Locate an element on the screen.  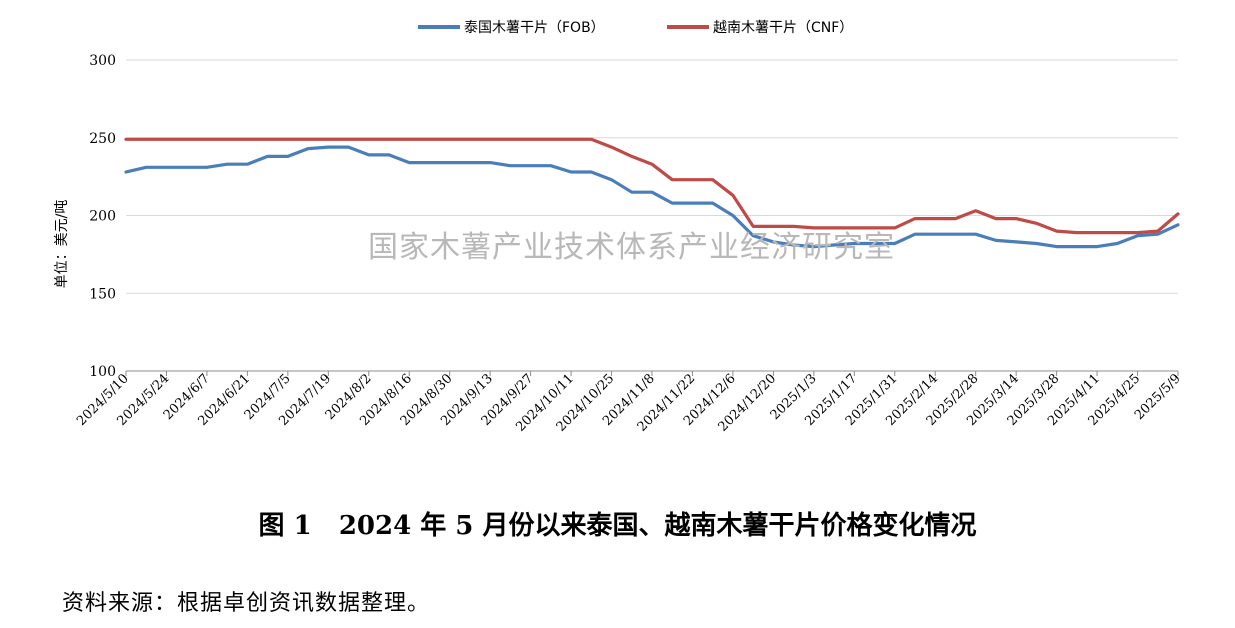
y-tick-label: 250 is located at coordinates (102, 139).